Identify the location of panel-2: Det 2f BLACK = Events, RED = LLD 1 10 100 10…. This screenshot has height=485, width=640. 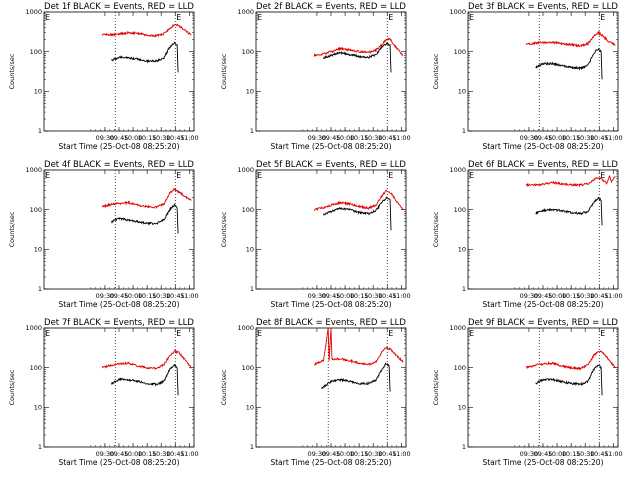
(315, 76).